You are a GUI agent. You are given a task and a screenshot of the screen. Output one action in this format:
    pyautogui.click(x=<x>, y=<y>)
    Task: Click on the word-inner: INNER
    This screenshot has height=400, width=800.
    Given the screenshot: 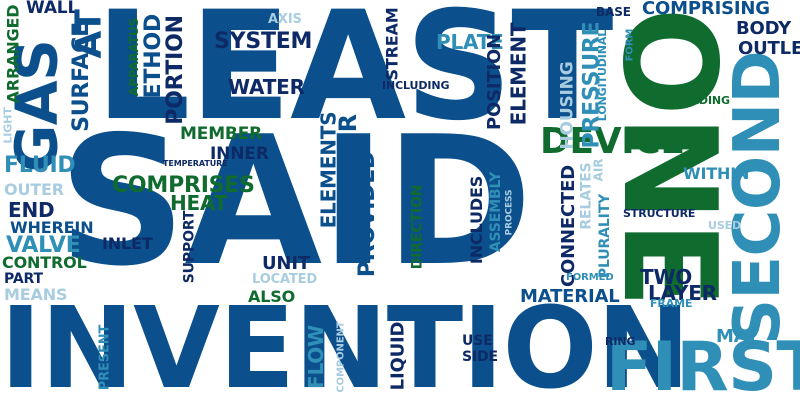 What is the action you would take?
    pyautogui.click(x=239, y=154)
    